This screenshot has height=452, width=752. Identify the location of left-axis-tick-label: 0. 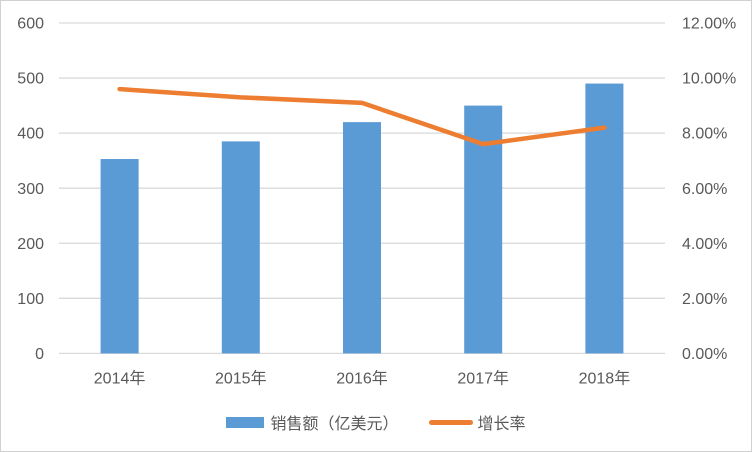
(39, 354).